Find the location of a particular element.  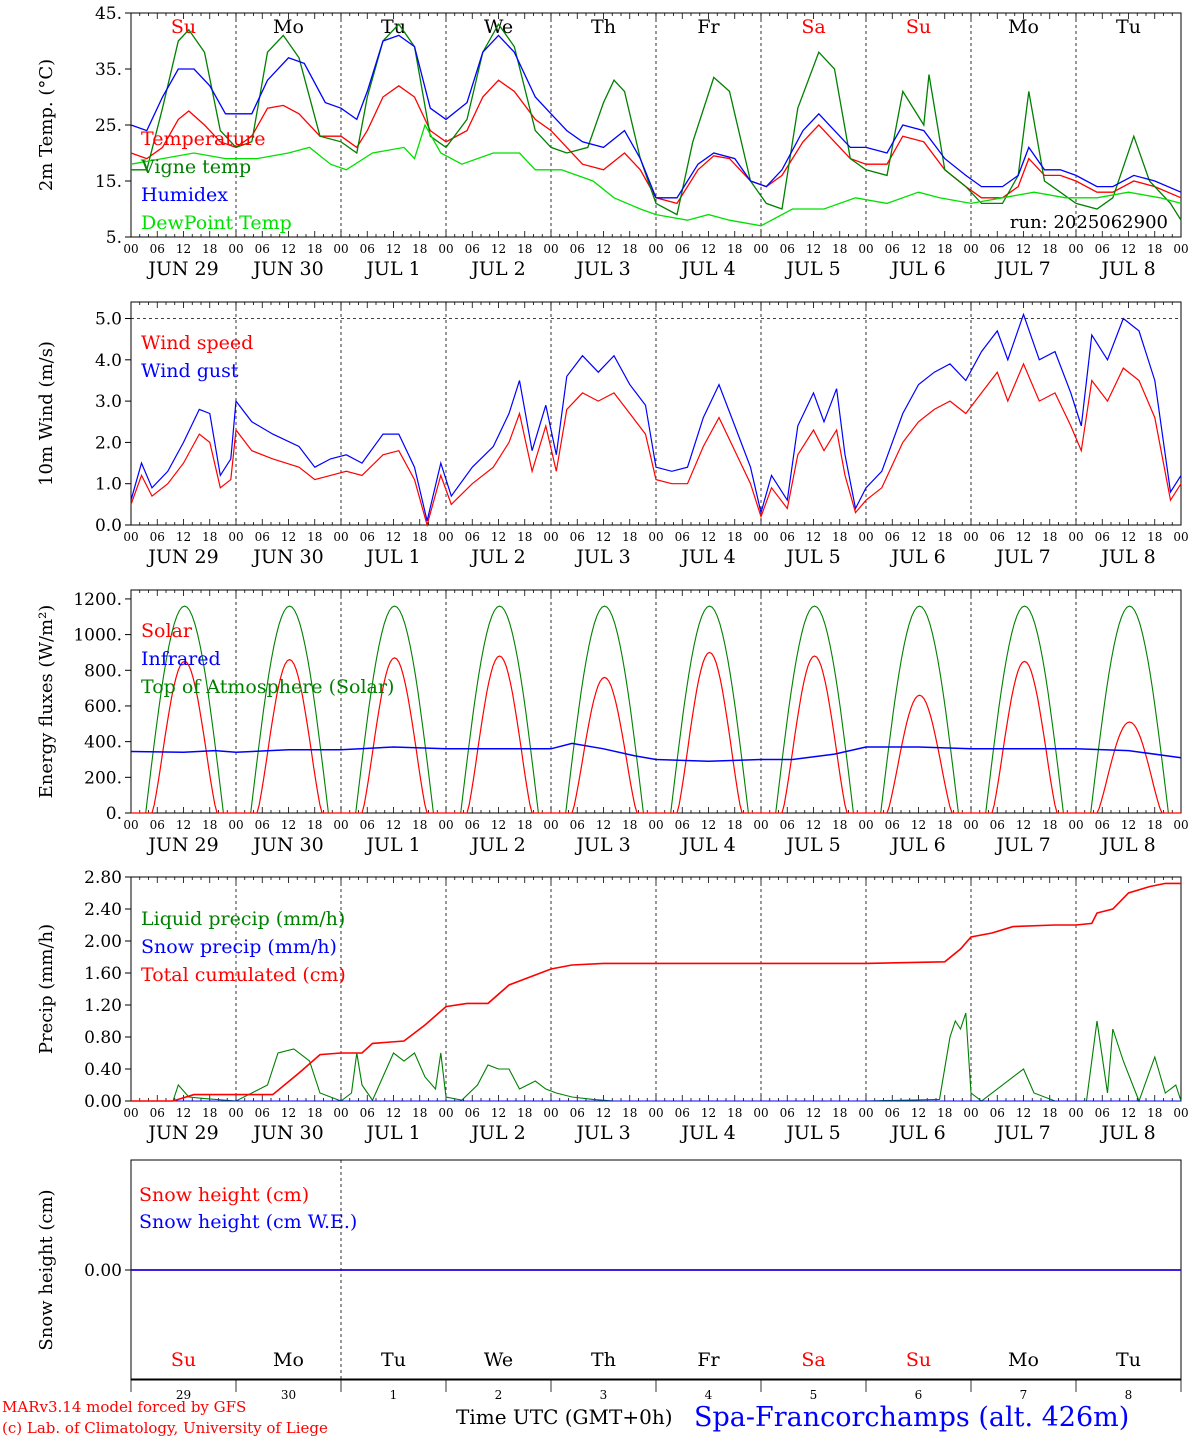

weekday-label: Mo is located at coordinates (1023, 27).